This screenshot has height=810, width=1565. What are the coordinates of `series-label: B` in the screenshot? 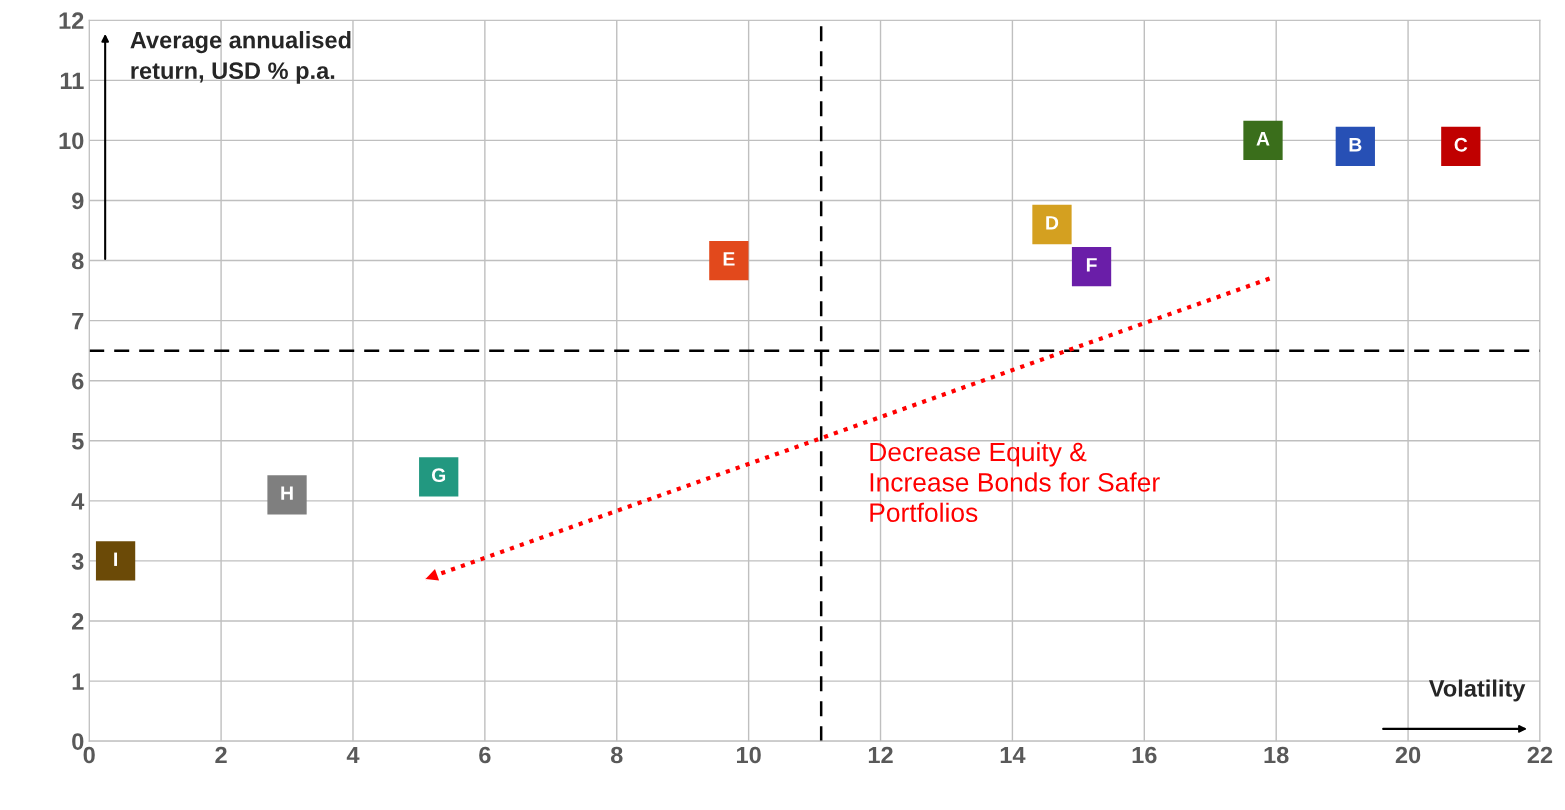 It's located at (1355, 145).